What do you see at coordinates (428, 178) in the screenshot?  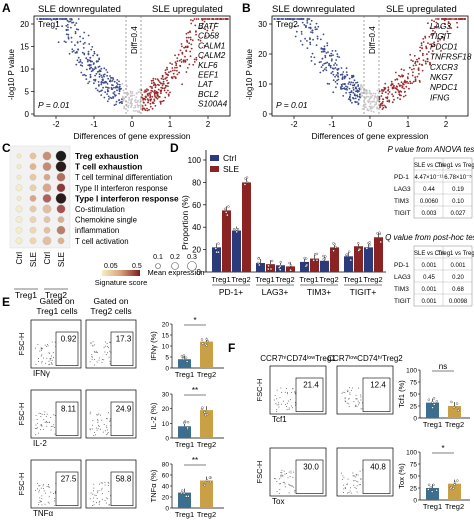 I see `table-cell: 4.47×10⁻¹¹` at bounding box center [428, 178].